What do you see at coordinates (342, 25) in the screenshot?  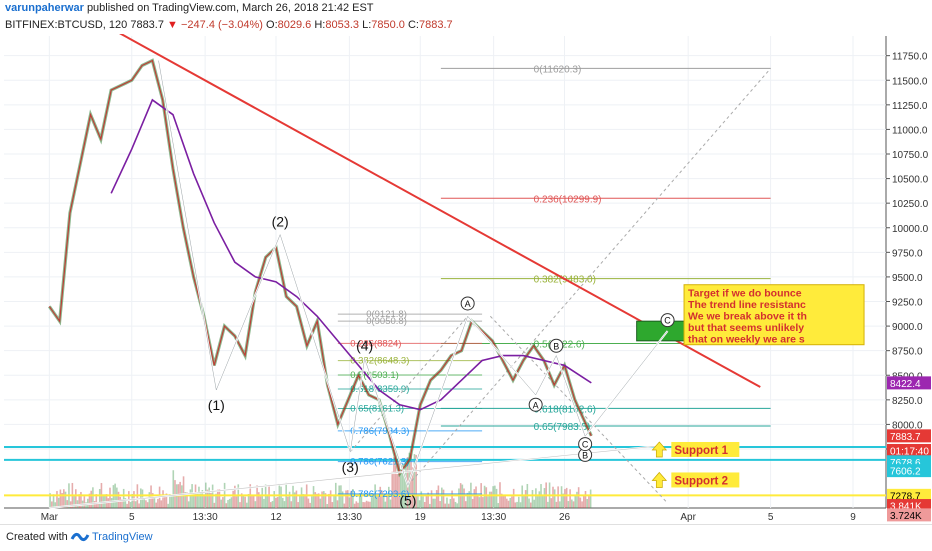 I see `high-value: 8053.3` at bounding box center [342, 25].